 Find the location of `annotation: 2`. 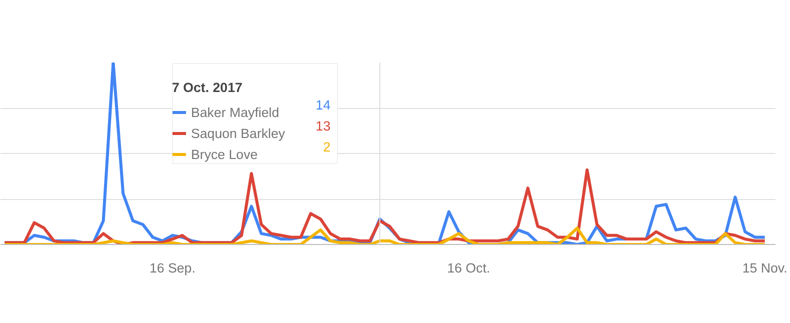

annotation: 2 is located at coordinates (327, 147).